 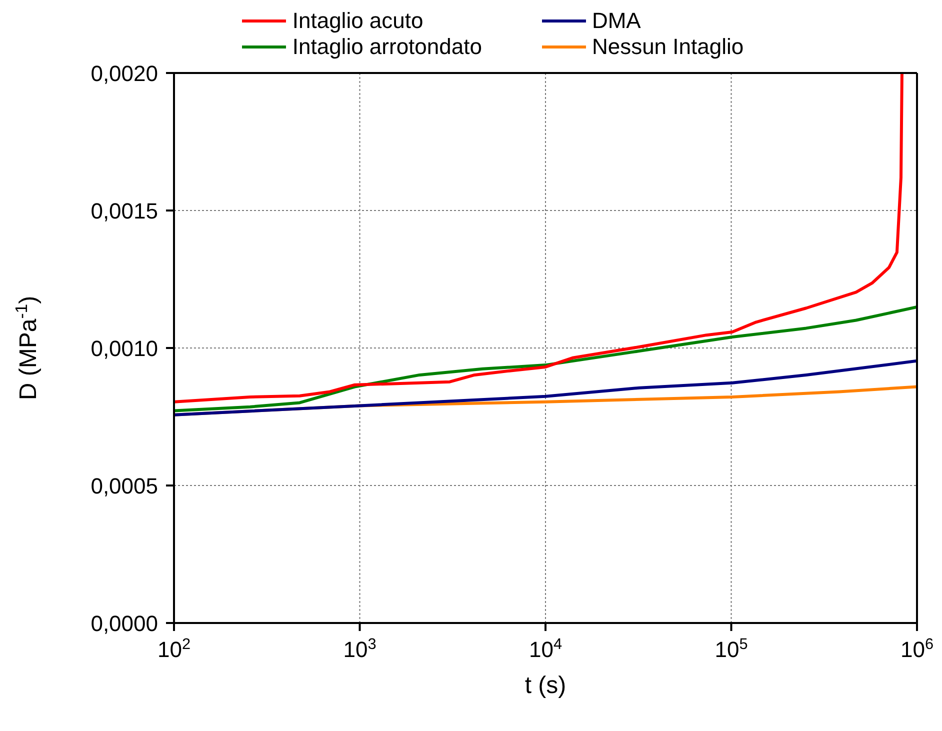 I want to click on x-tick-label: 10$^{4}$, so click(x=545, y=649).